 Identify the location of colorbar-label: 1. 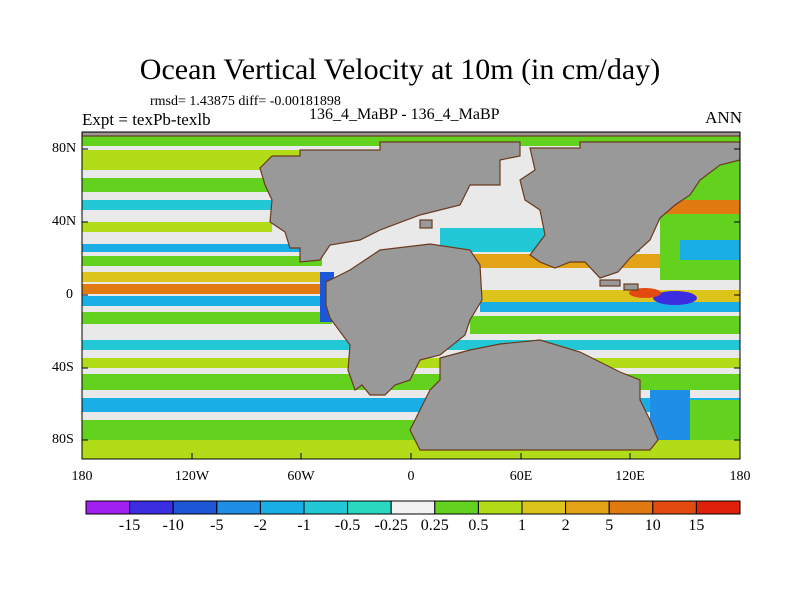
(522, 525).